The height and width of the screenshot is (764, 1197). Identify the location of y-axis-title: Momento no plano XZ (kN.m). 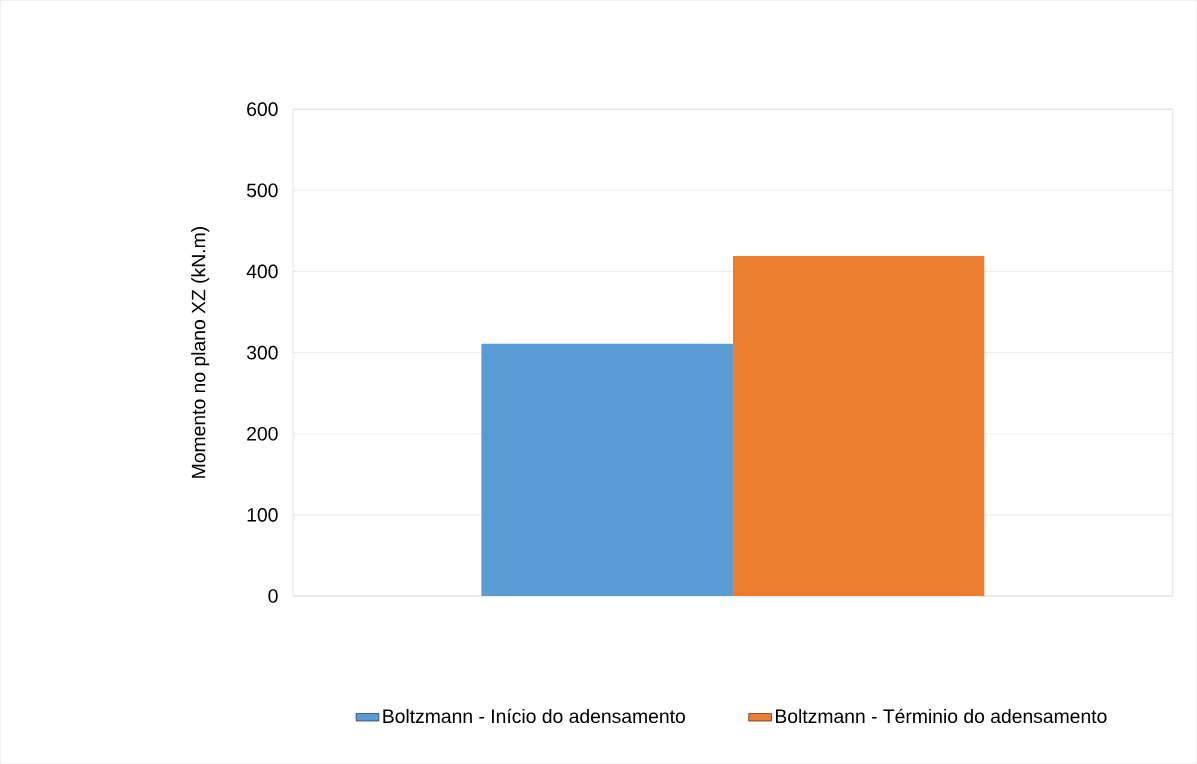
(200, 352).